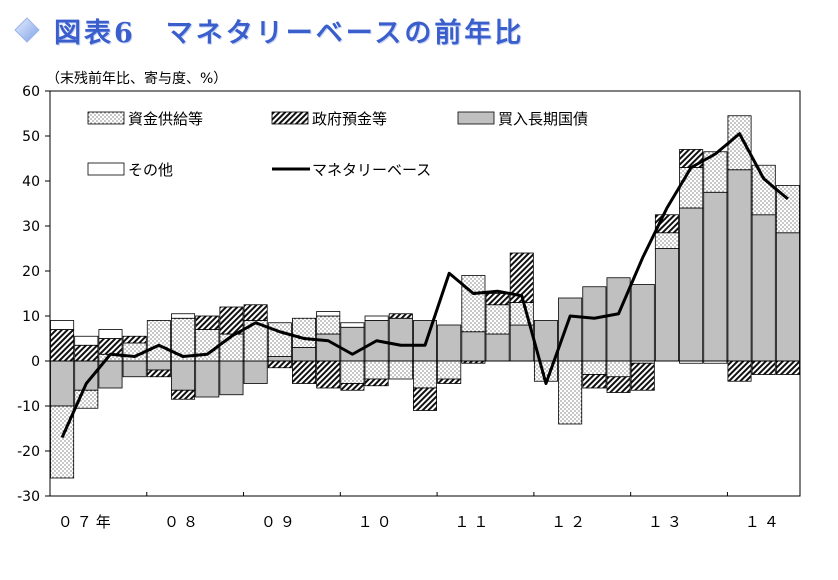  Describe the element at coordinates (570, 522) in the screenshot. I see `x-tick-label: １２` at that location.